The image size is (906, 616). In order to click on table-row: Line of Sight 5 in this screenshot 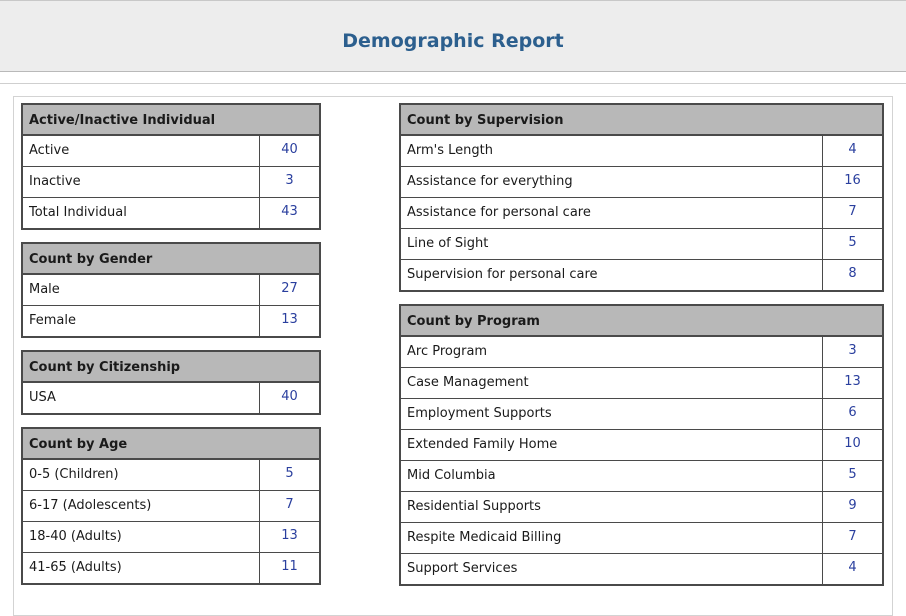, I will do `click(641, 244)`.